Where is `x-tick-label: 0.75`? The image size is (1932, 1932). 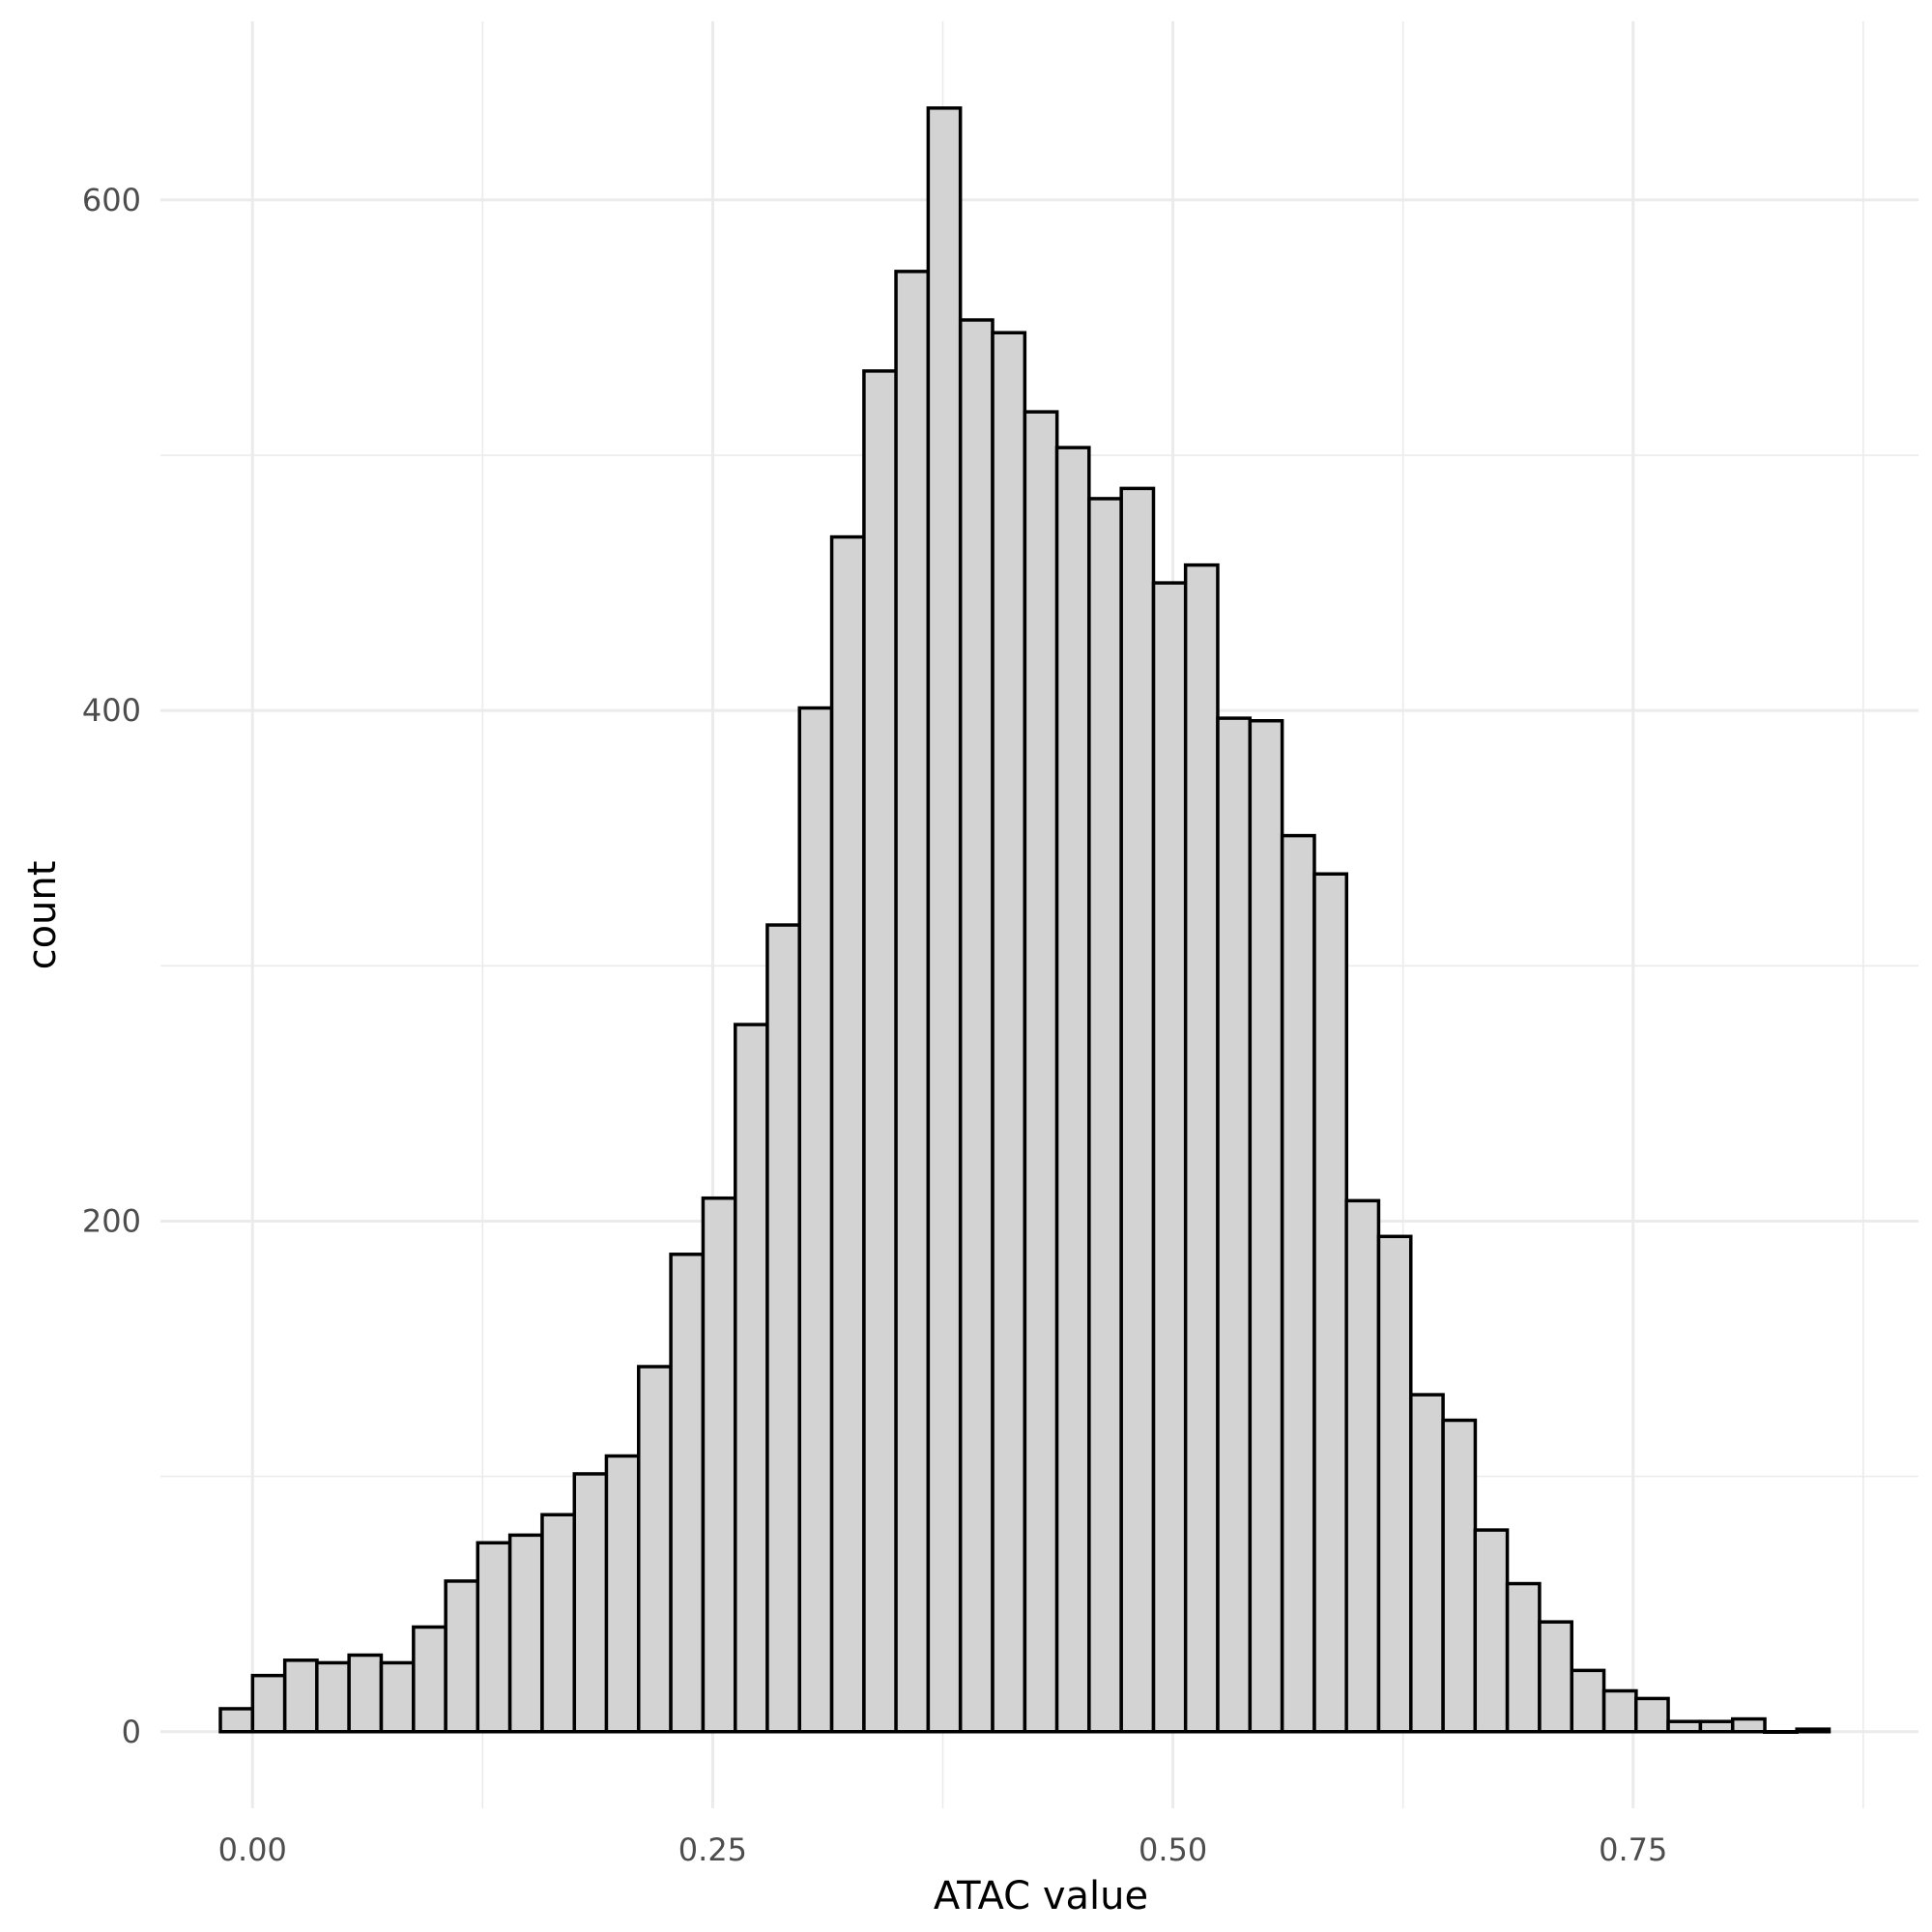
x-tick-label: 0.75 is located at coordinates (1633, 1849).